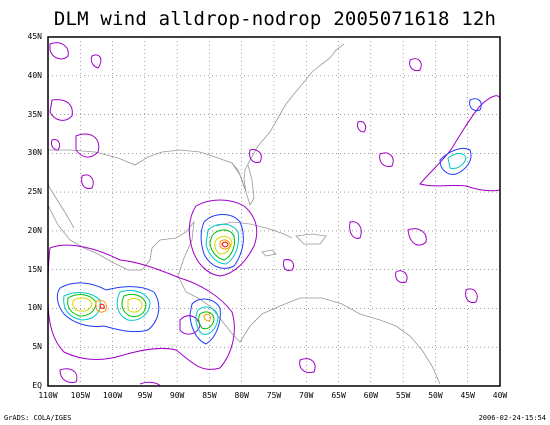 The image size is (550, 425). Describe the element at coordinates (269, 253) in the screenshot. I see `jamaica-coastline` at that location.